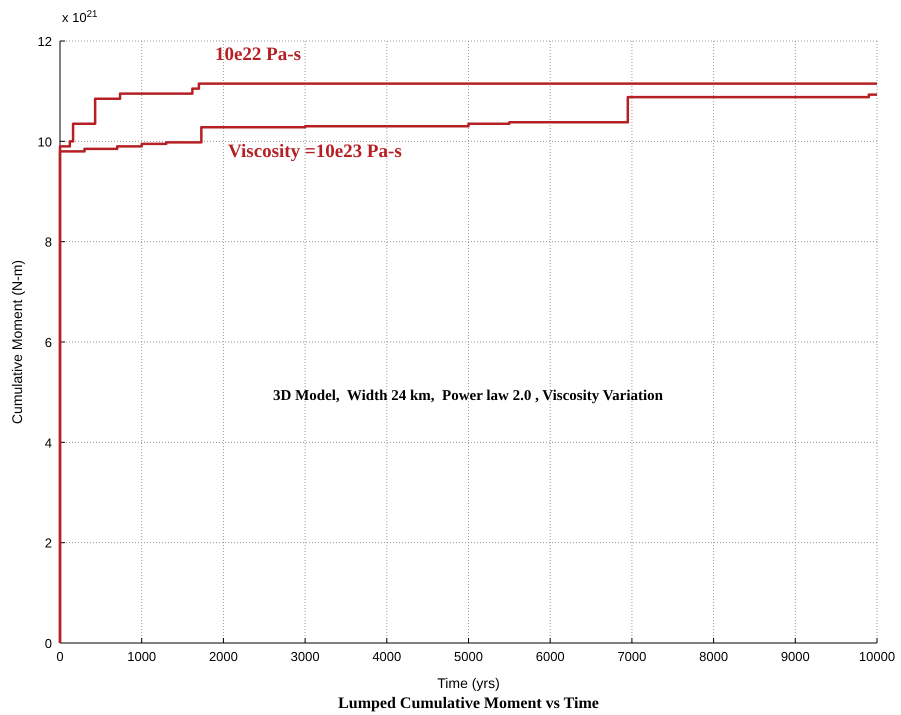 This screenshot has height=715, width=901. What do you see at coordinates (550, 656) in the screenshot?
I see `x-tick-label: 6000` at bounding box center [550, 656].